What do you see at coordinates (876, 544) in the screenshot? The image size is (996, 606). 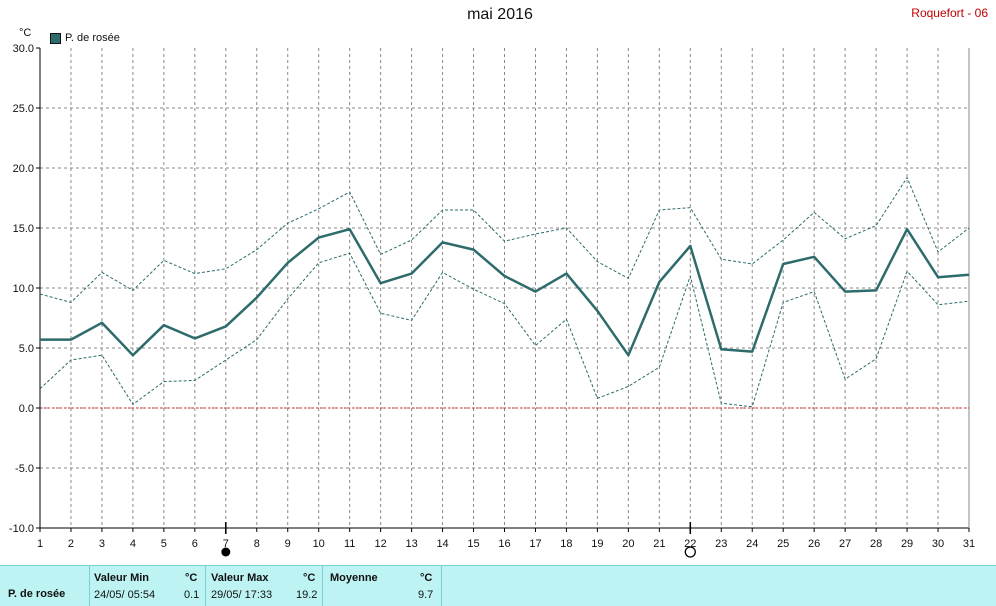 I see `x-tick-label: 28` at bounding box center [876, 544].